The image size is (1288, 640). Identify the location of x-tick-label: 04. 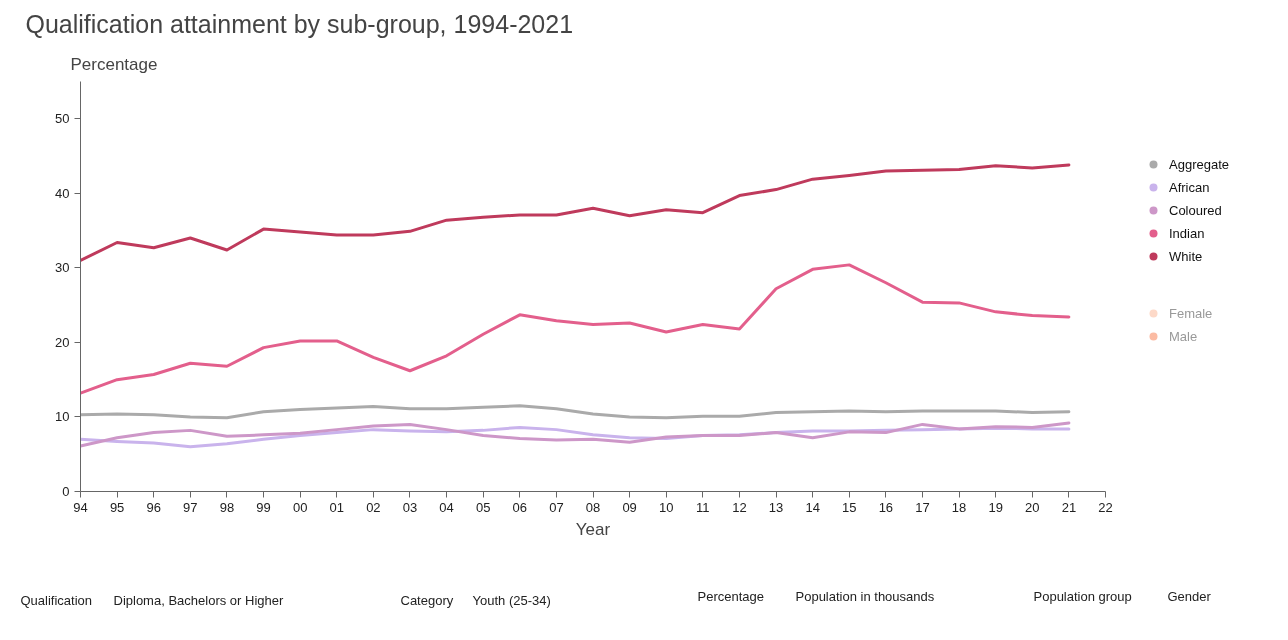
(446, 507).